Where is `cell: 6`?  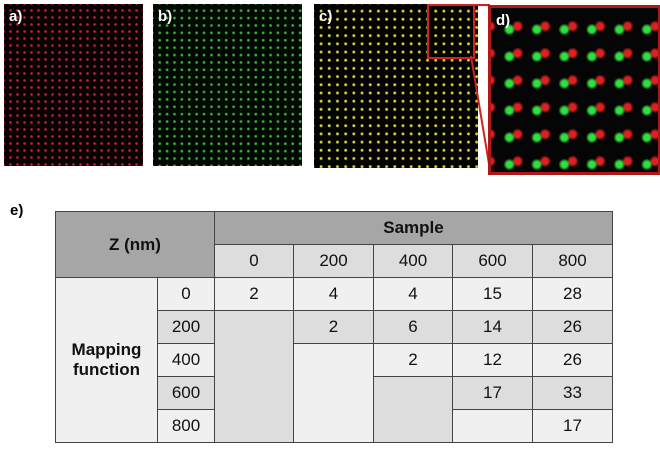 cell: 6 is located at coordinates (413, 327).